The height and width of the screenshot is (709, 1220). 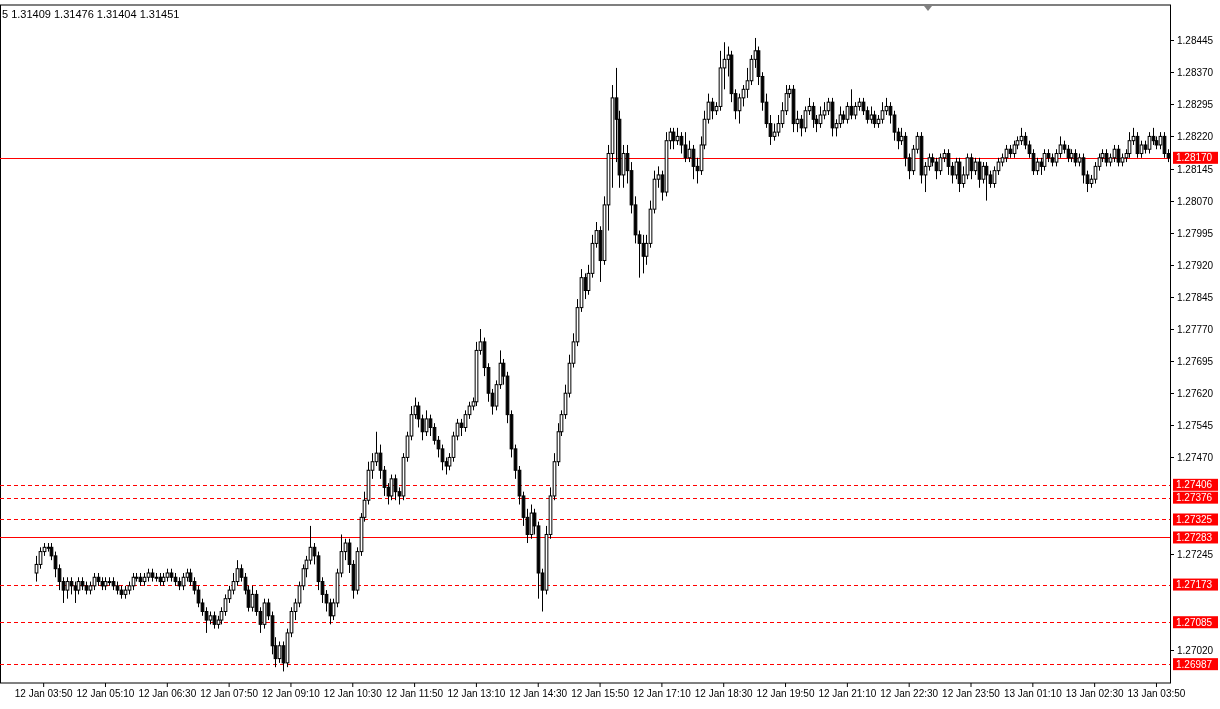 I want to click on x-tick-label: 13 Jan 01:10, so click(x=1033, y=693).